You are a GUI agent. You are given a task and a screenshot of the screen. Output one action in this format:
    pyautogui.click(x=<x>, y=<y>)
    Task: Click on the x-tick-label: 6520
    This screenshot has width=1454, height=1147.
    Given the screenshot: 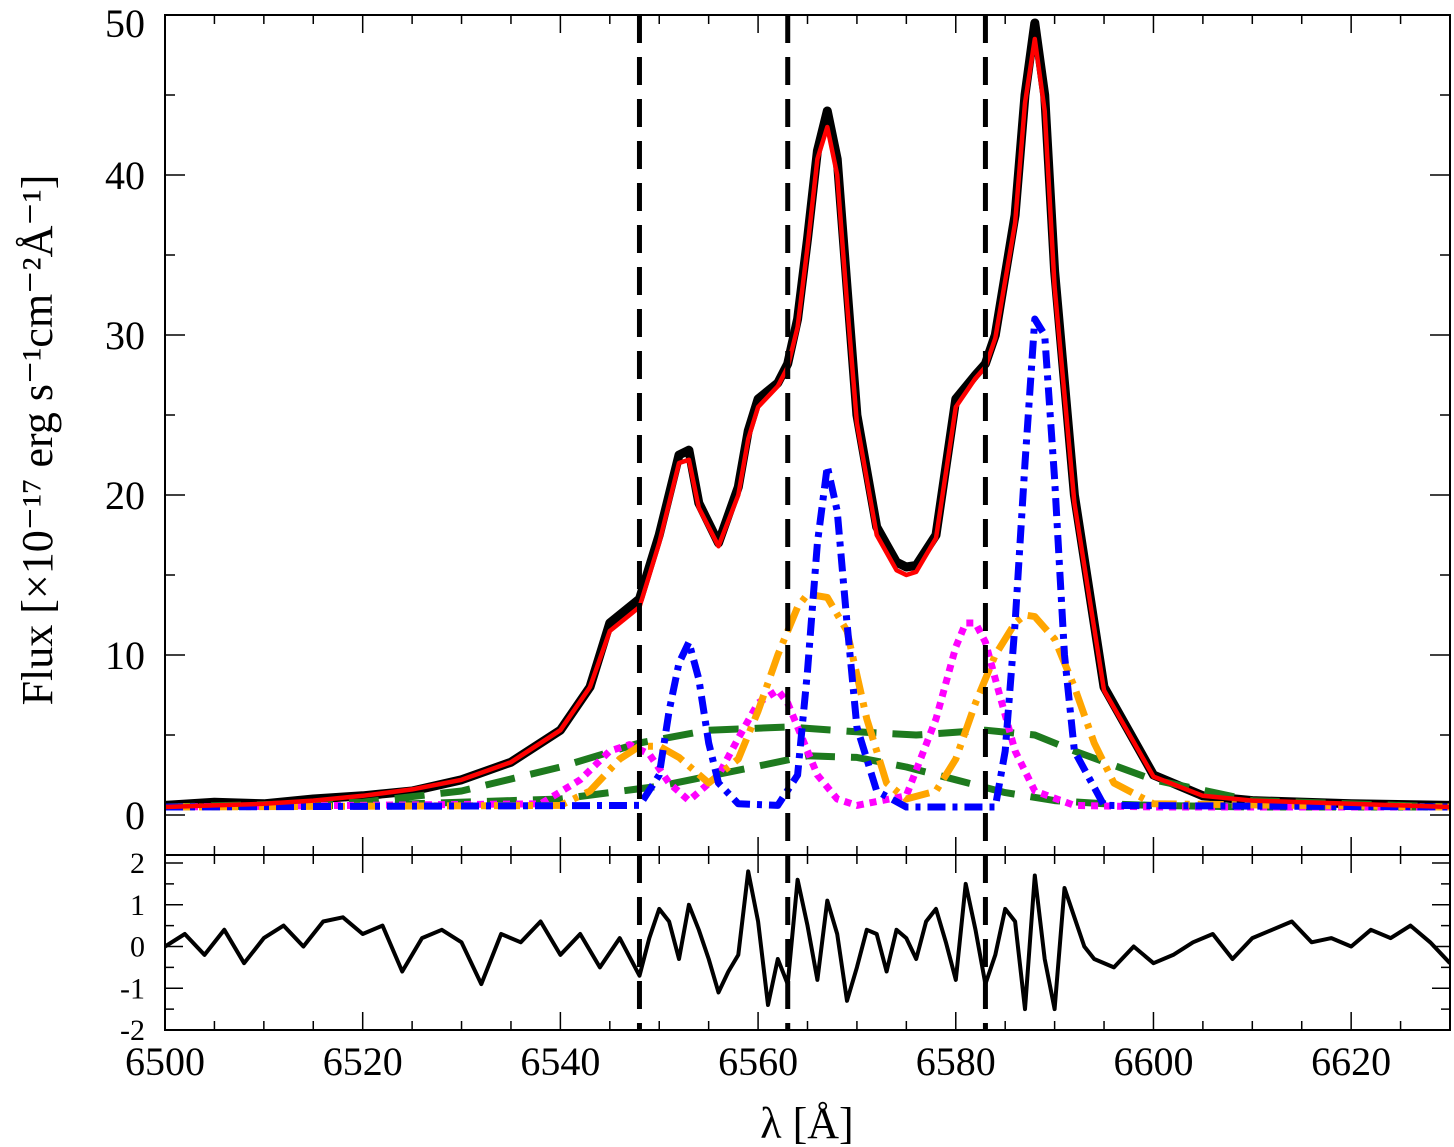 What is the action you would take?
    pyautogui.click(x=363, y=1061)
    